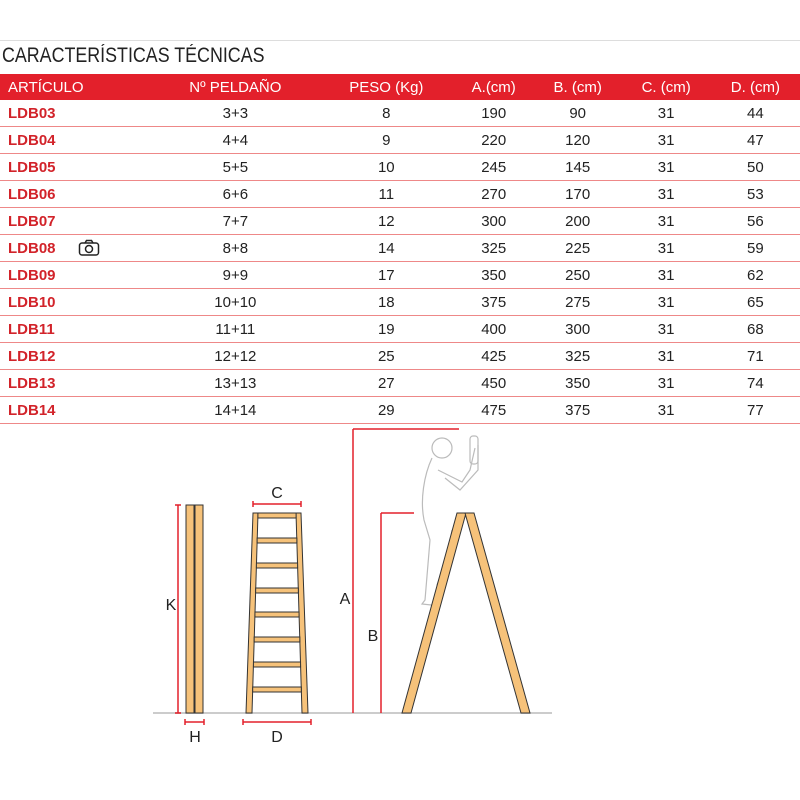 The image size is (800, 800). I want to click on cell-text: 59, so click(755, 248).